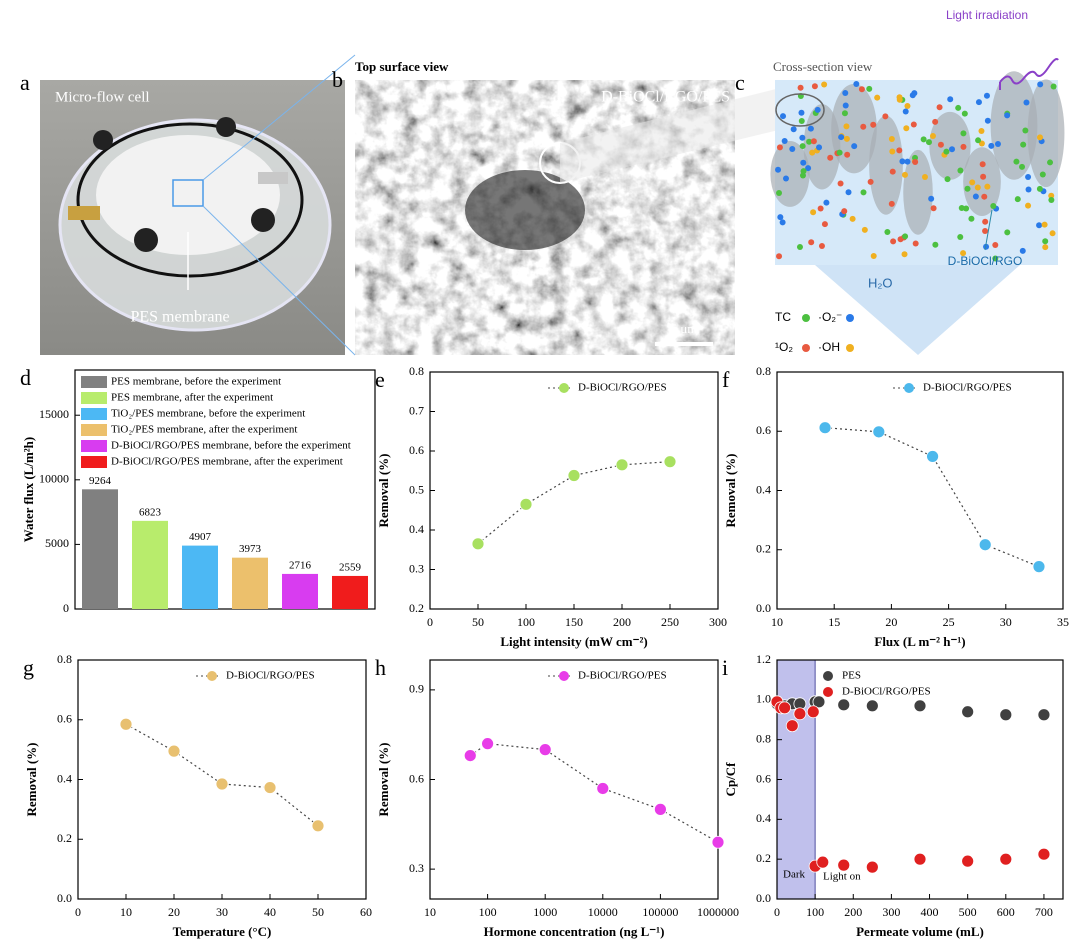 Image resolution: width=1080 pixels, height=945 pixels. Describe the element at coordinates (250, 549) in the screenshot. I see `value-label: 3973` at that location.